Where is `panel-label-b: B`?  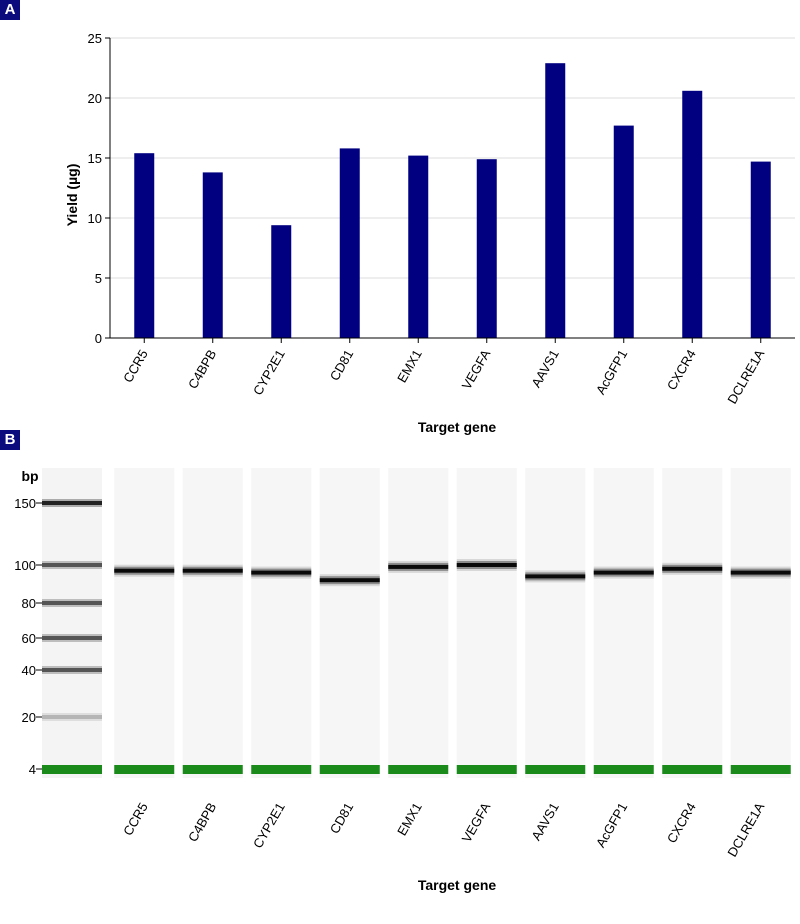 panel-label-b: B is located at coordinates (10, 440).